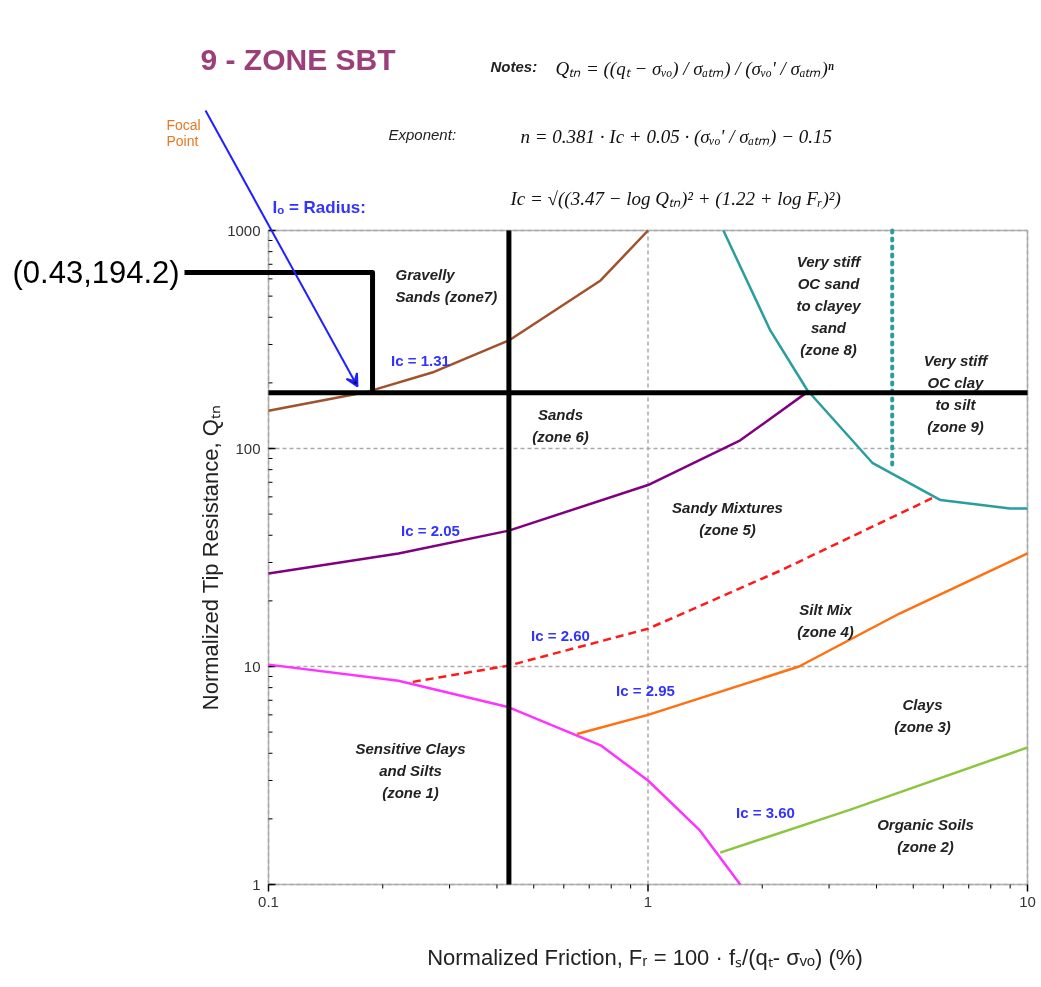 The height and width of the screenshot is (987, 1041). What do you see at coordinates (183, 132) in the screenshot?
I see `text: Focal Point` at bounding box center [183, 132].